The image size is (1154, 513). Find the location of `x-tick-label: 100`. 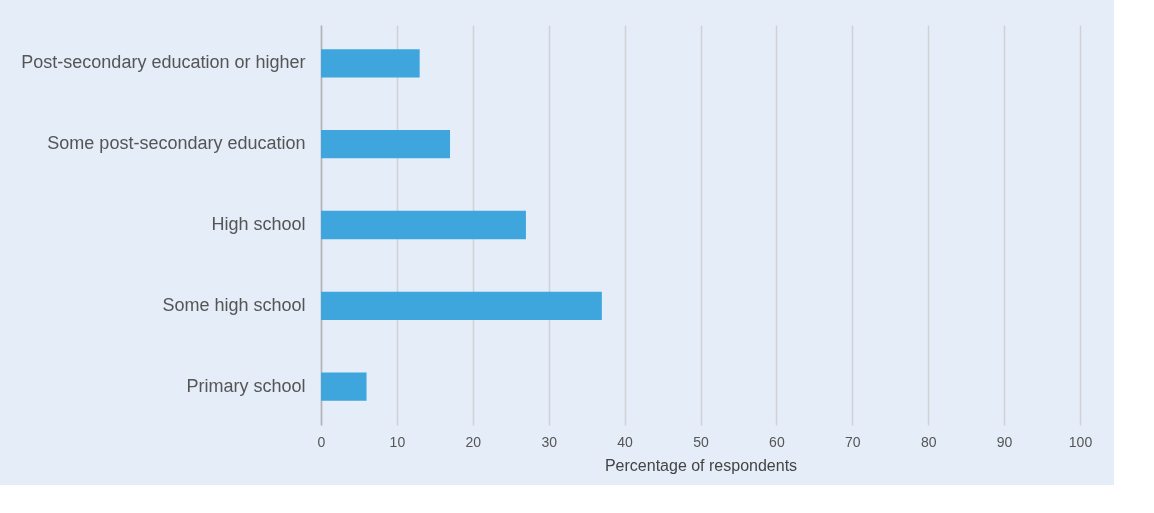

x-tick-label: 100 is located at coordinates (1080, 441).